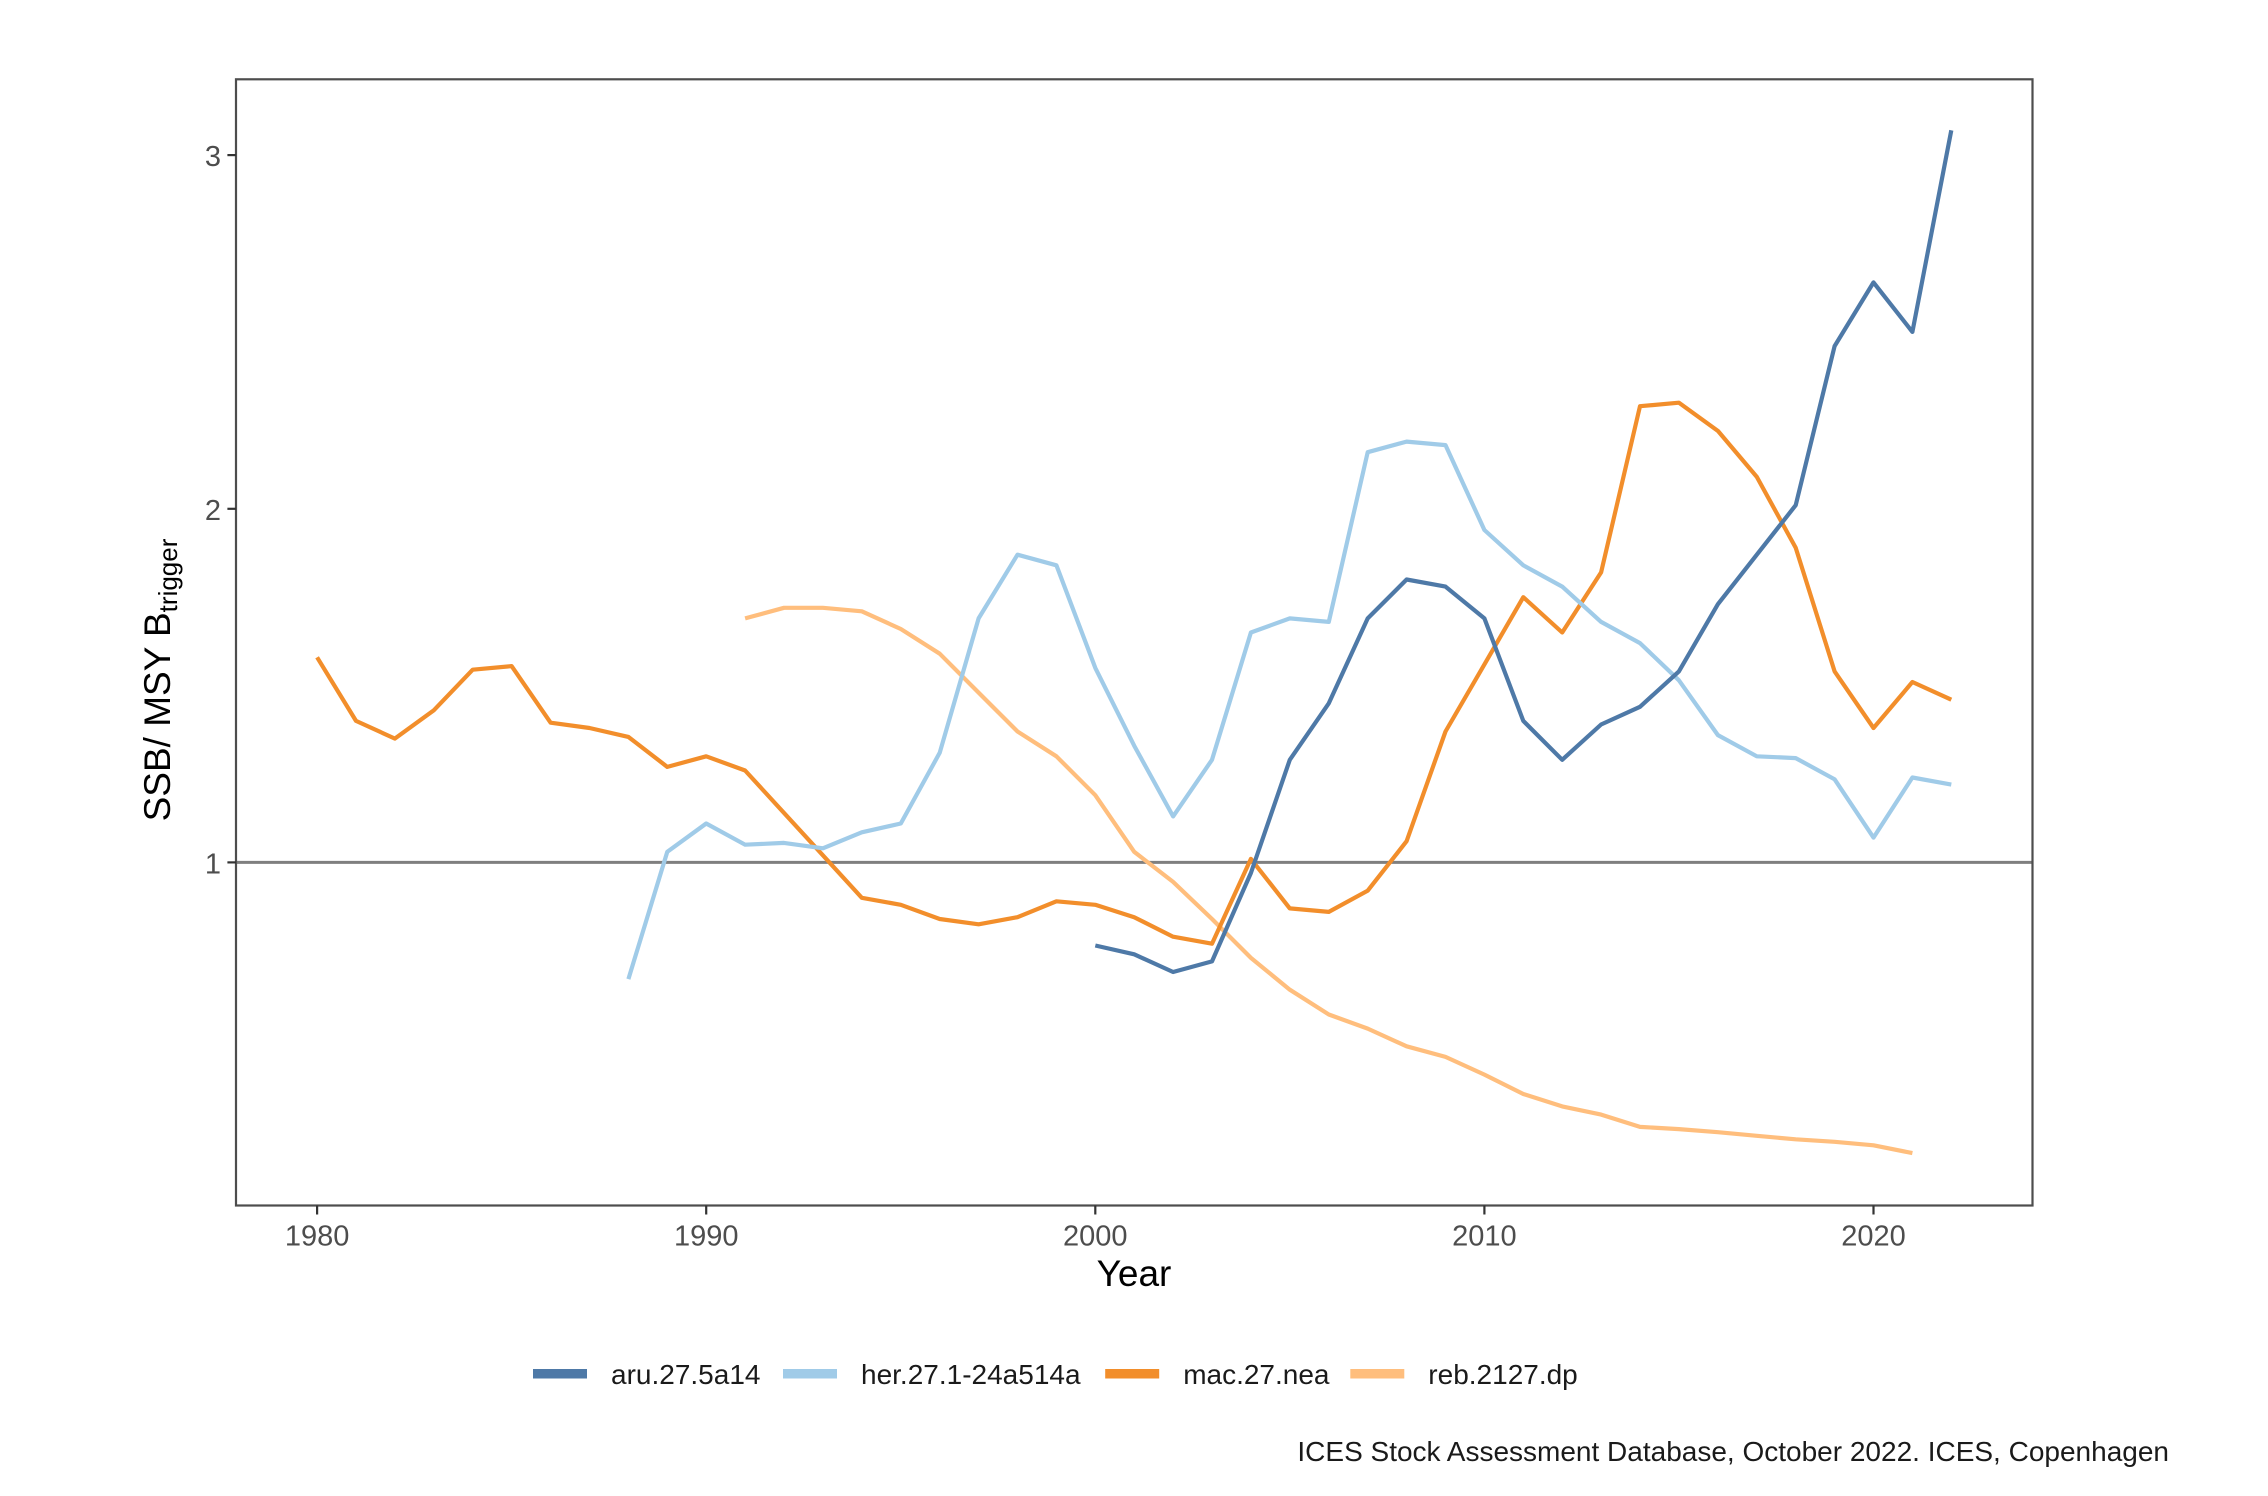  Describe the element at coordinates (706, 1237) in the screenshot. I see `svg-text: 1990` at that location.